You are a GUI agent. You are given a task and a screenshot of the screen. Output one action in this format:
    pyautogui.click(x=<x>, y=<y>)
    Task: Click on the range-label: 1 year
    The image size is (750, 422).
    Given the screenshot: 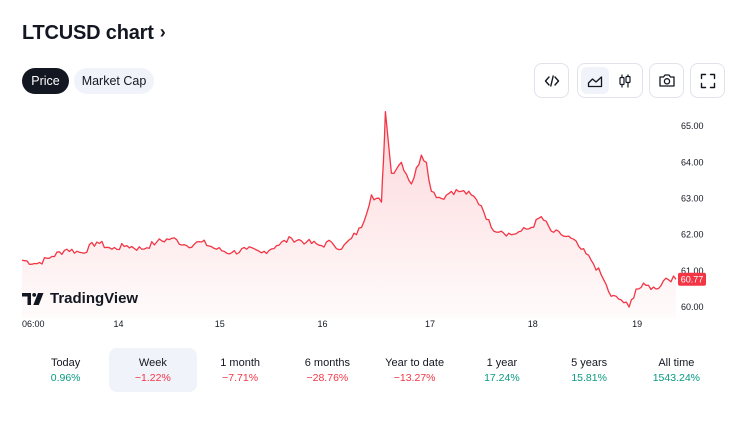 What is the action you would take?
    pyautogui.click(x=502, y=362)
    